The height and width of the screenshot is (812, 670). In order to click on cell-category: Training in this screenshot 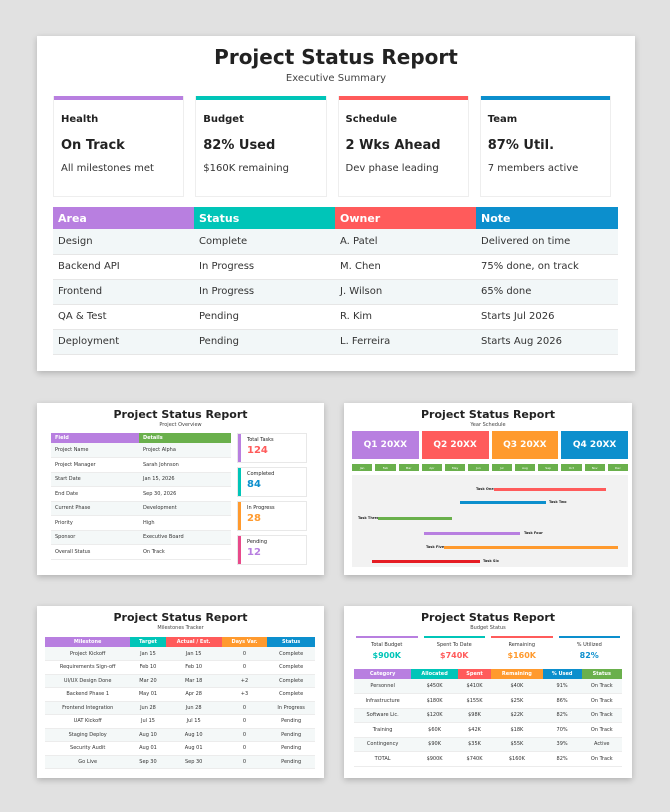, I will do `click(383, 730)`.